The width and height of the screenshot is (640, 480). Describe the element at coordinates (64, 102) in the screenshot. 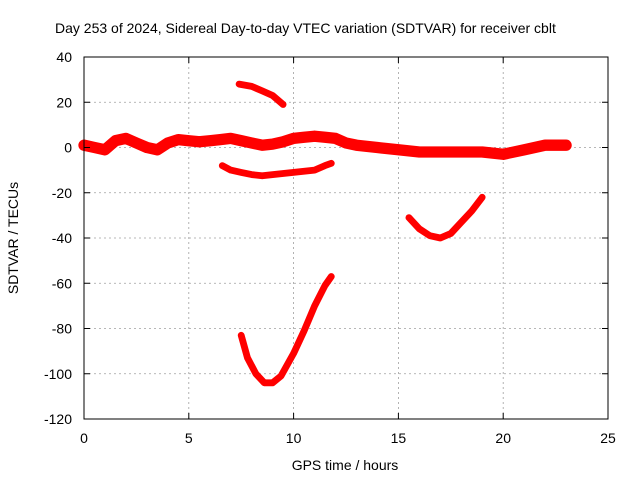

I see `y-tick-label: 20` at that location.